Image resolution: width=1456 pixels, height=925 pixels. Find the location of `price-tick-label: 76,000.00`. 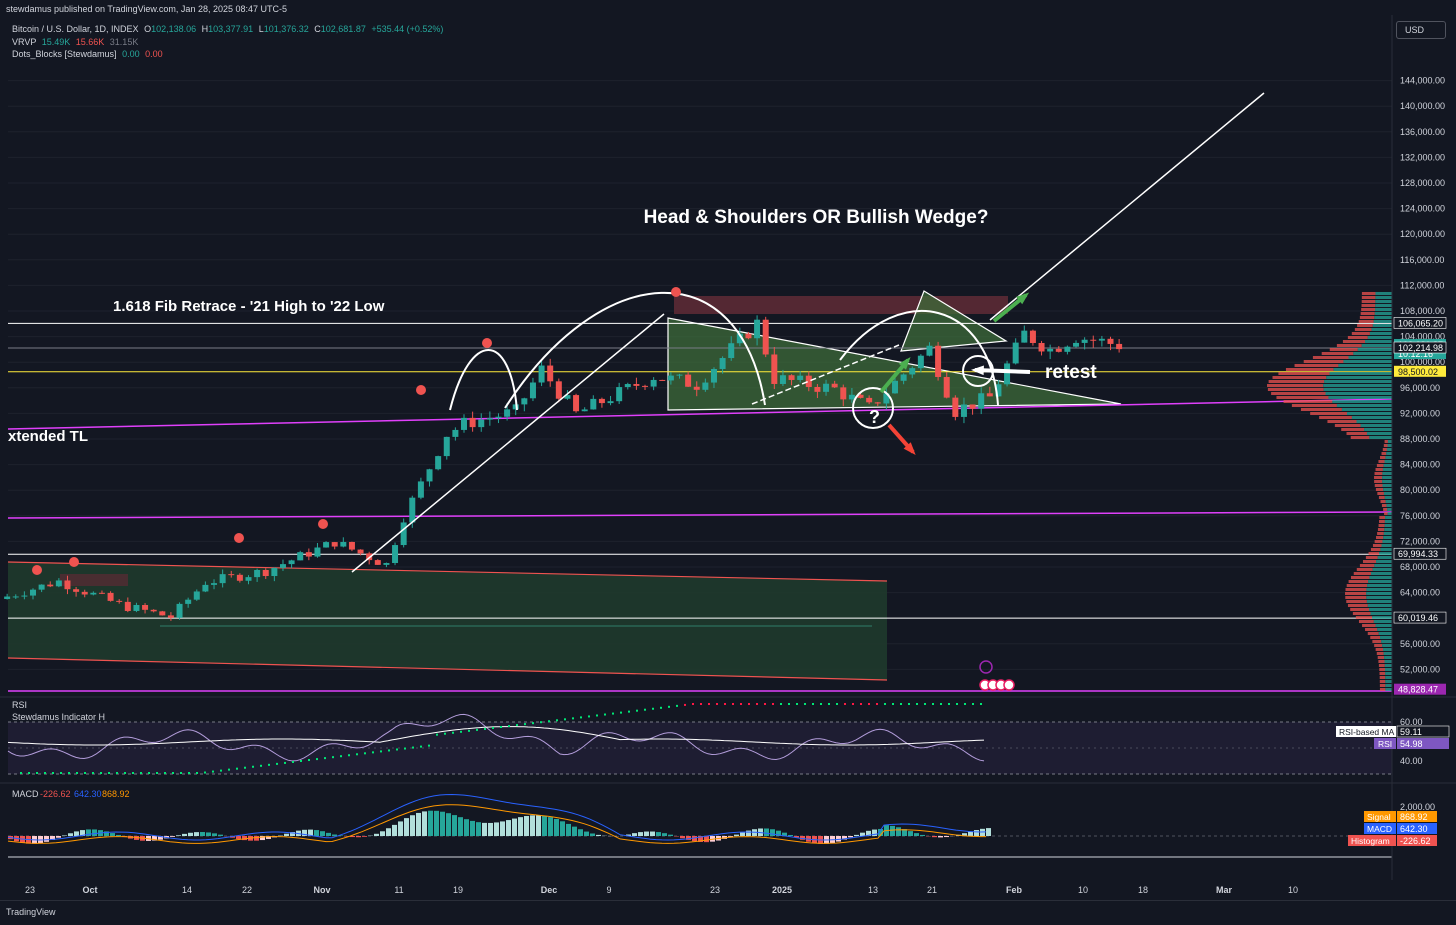

price-tick-label: 76,000.00 is located at coordinates (1420, 516).